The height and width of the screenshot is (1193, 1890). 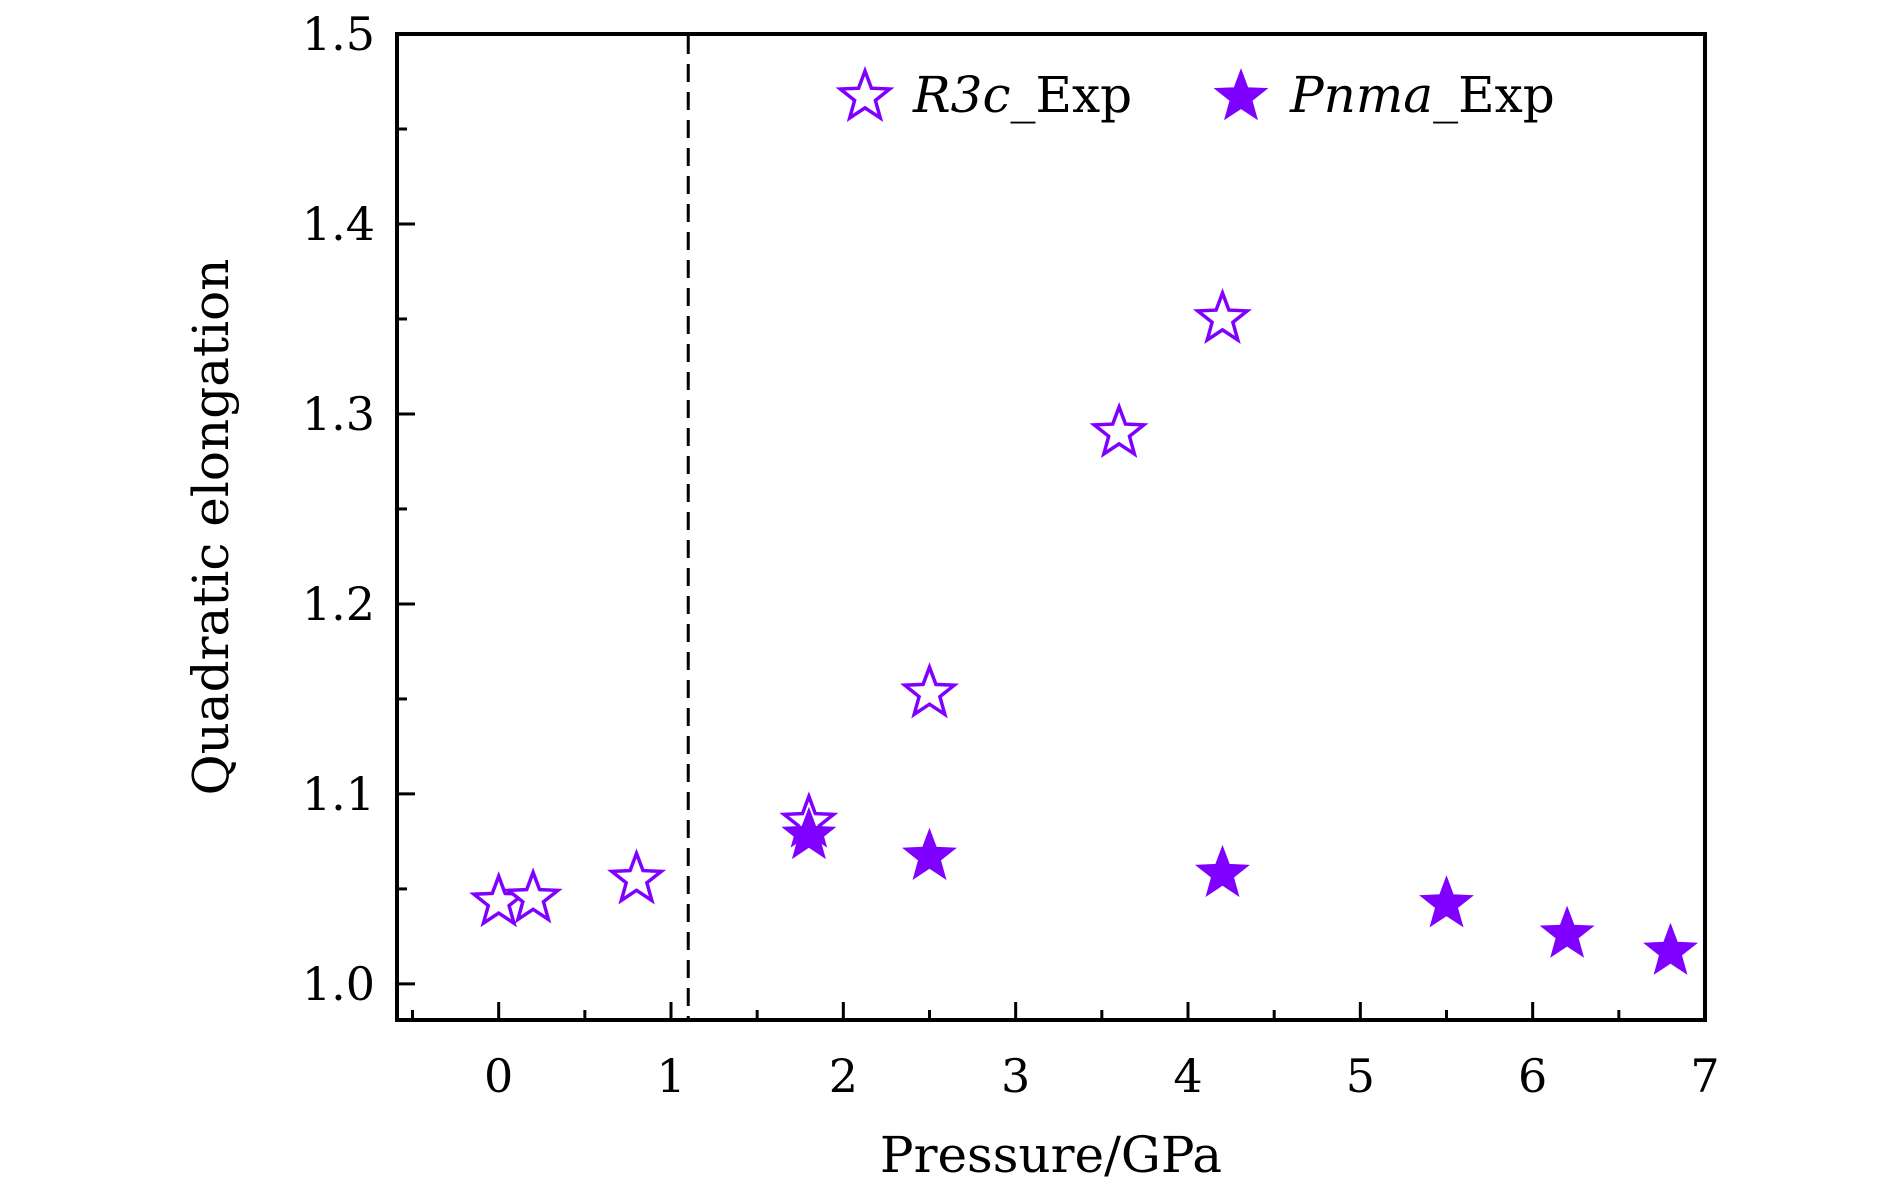 What do you see at coordinates (338, 224) in the screenshot?
I see `y-tick-label: 1.4` at bounding box center [338, 224].